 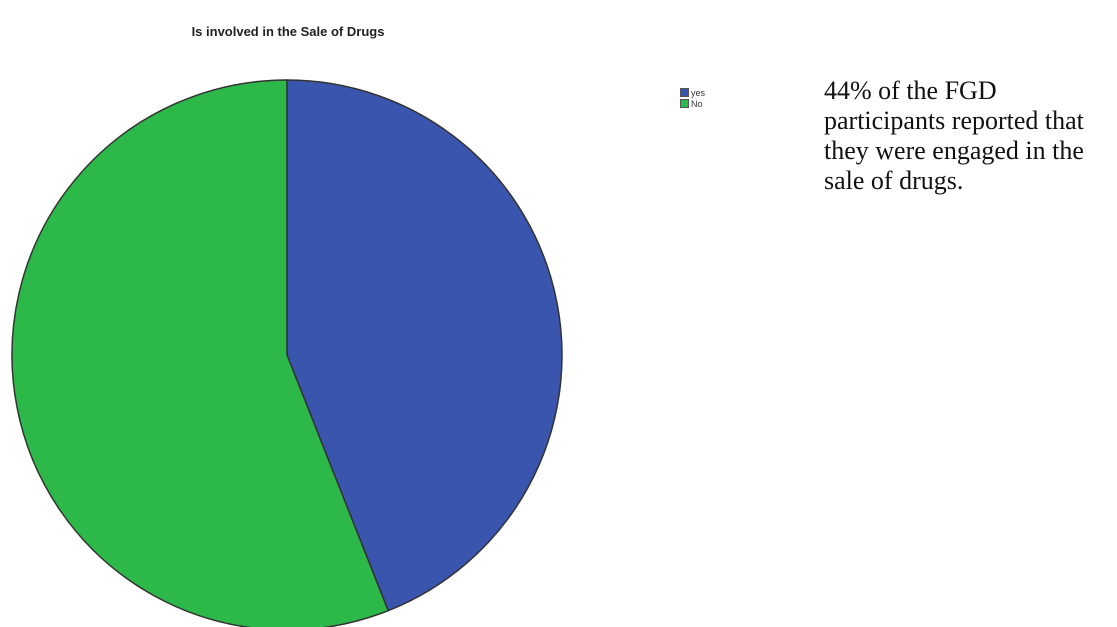 I want to click on legend-item-no: No, so click(x=692, y=103).